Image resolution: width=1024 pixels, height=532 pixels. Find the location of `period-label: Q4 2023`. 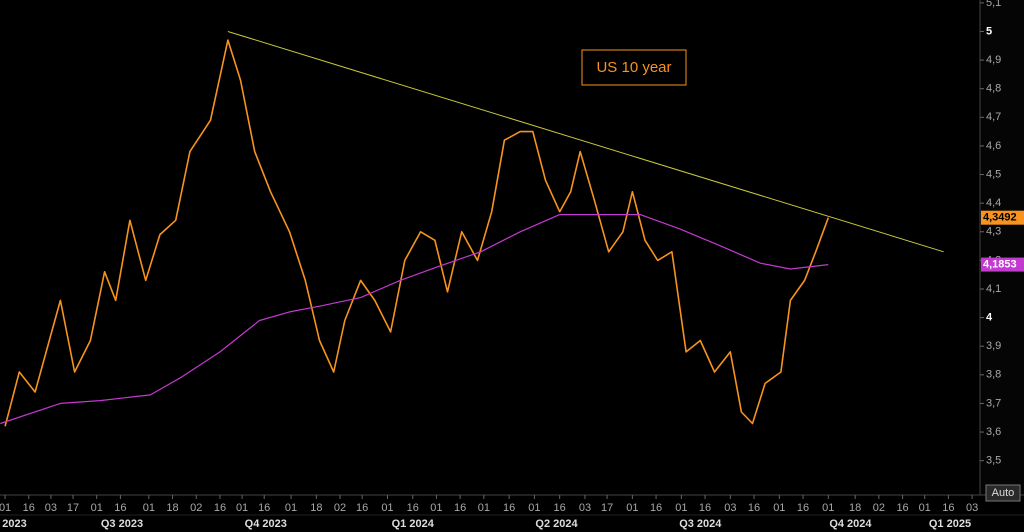

period-label: Q4 2023 is located at coordinates (266, 524).